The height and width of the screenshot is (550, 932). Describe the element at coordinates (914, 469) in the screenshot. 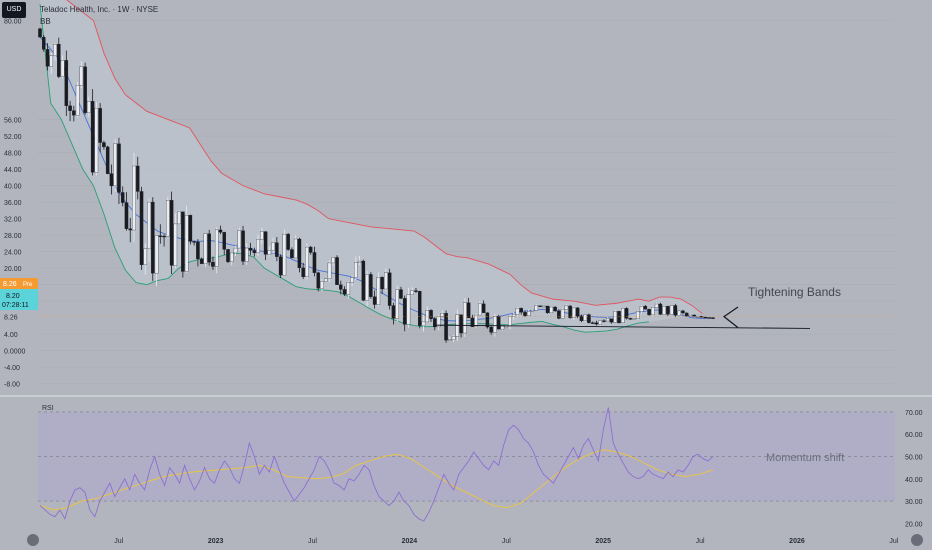

I see `rsi-axis: 70.00 60.00 50.00 40.00 30.00 20.00` at that location.